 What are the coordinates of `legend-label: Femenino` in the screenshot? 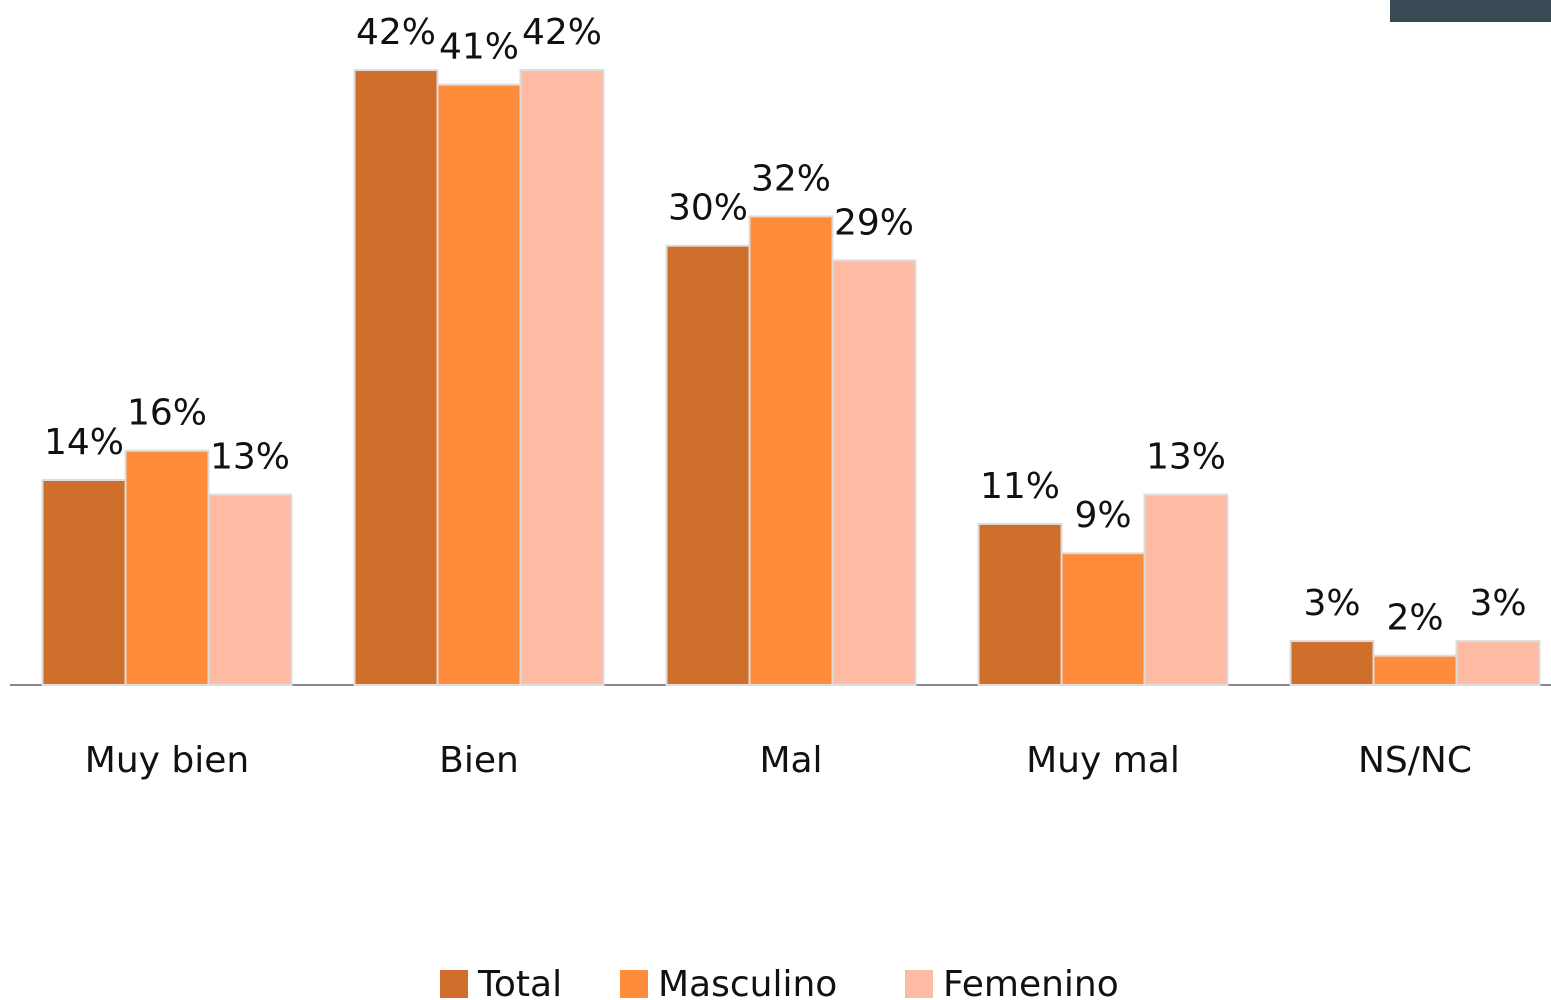 It's located at (1031, 982).